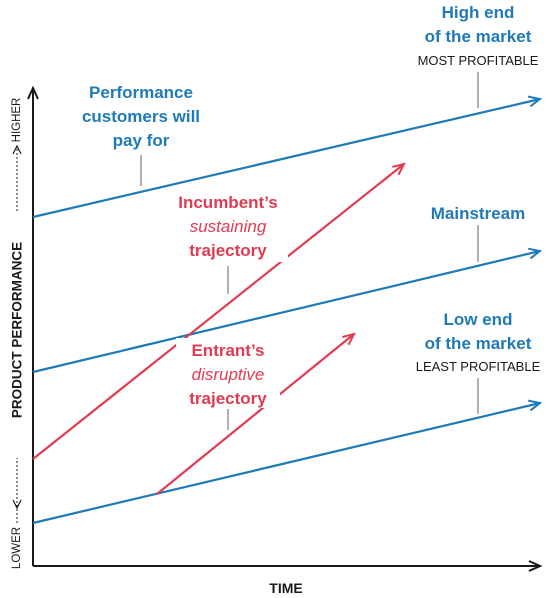 This screenshot has width=547, height=598. Describe the element at coordinates (478, 213) in the screenshot. I see `mainstream-label: Mainstream` at that location.